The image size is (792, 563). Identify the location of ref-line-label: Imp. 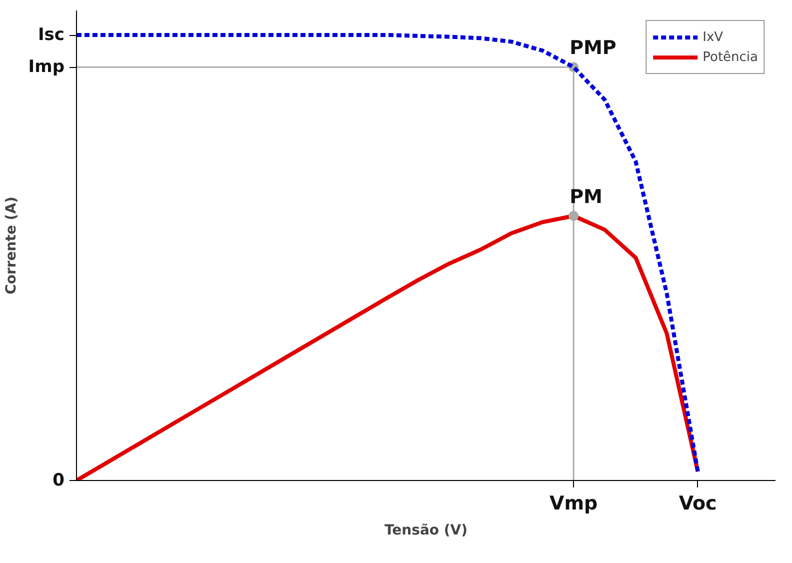
(46, 67).